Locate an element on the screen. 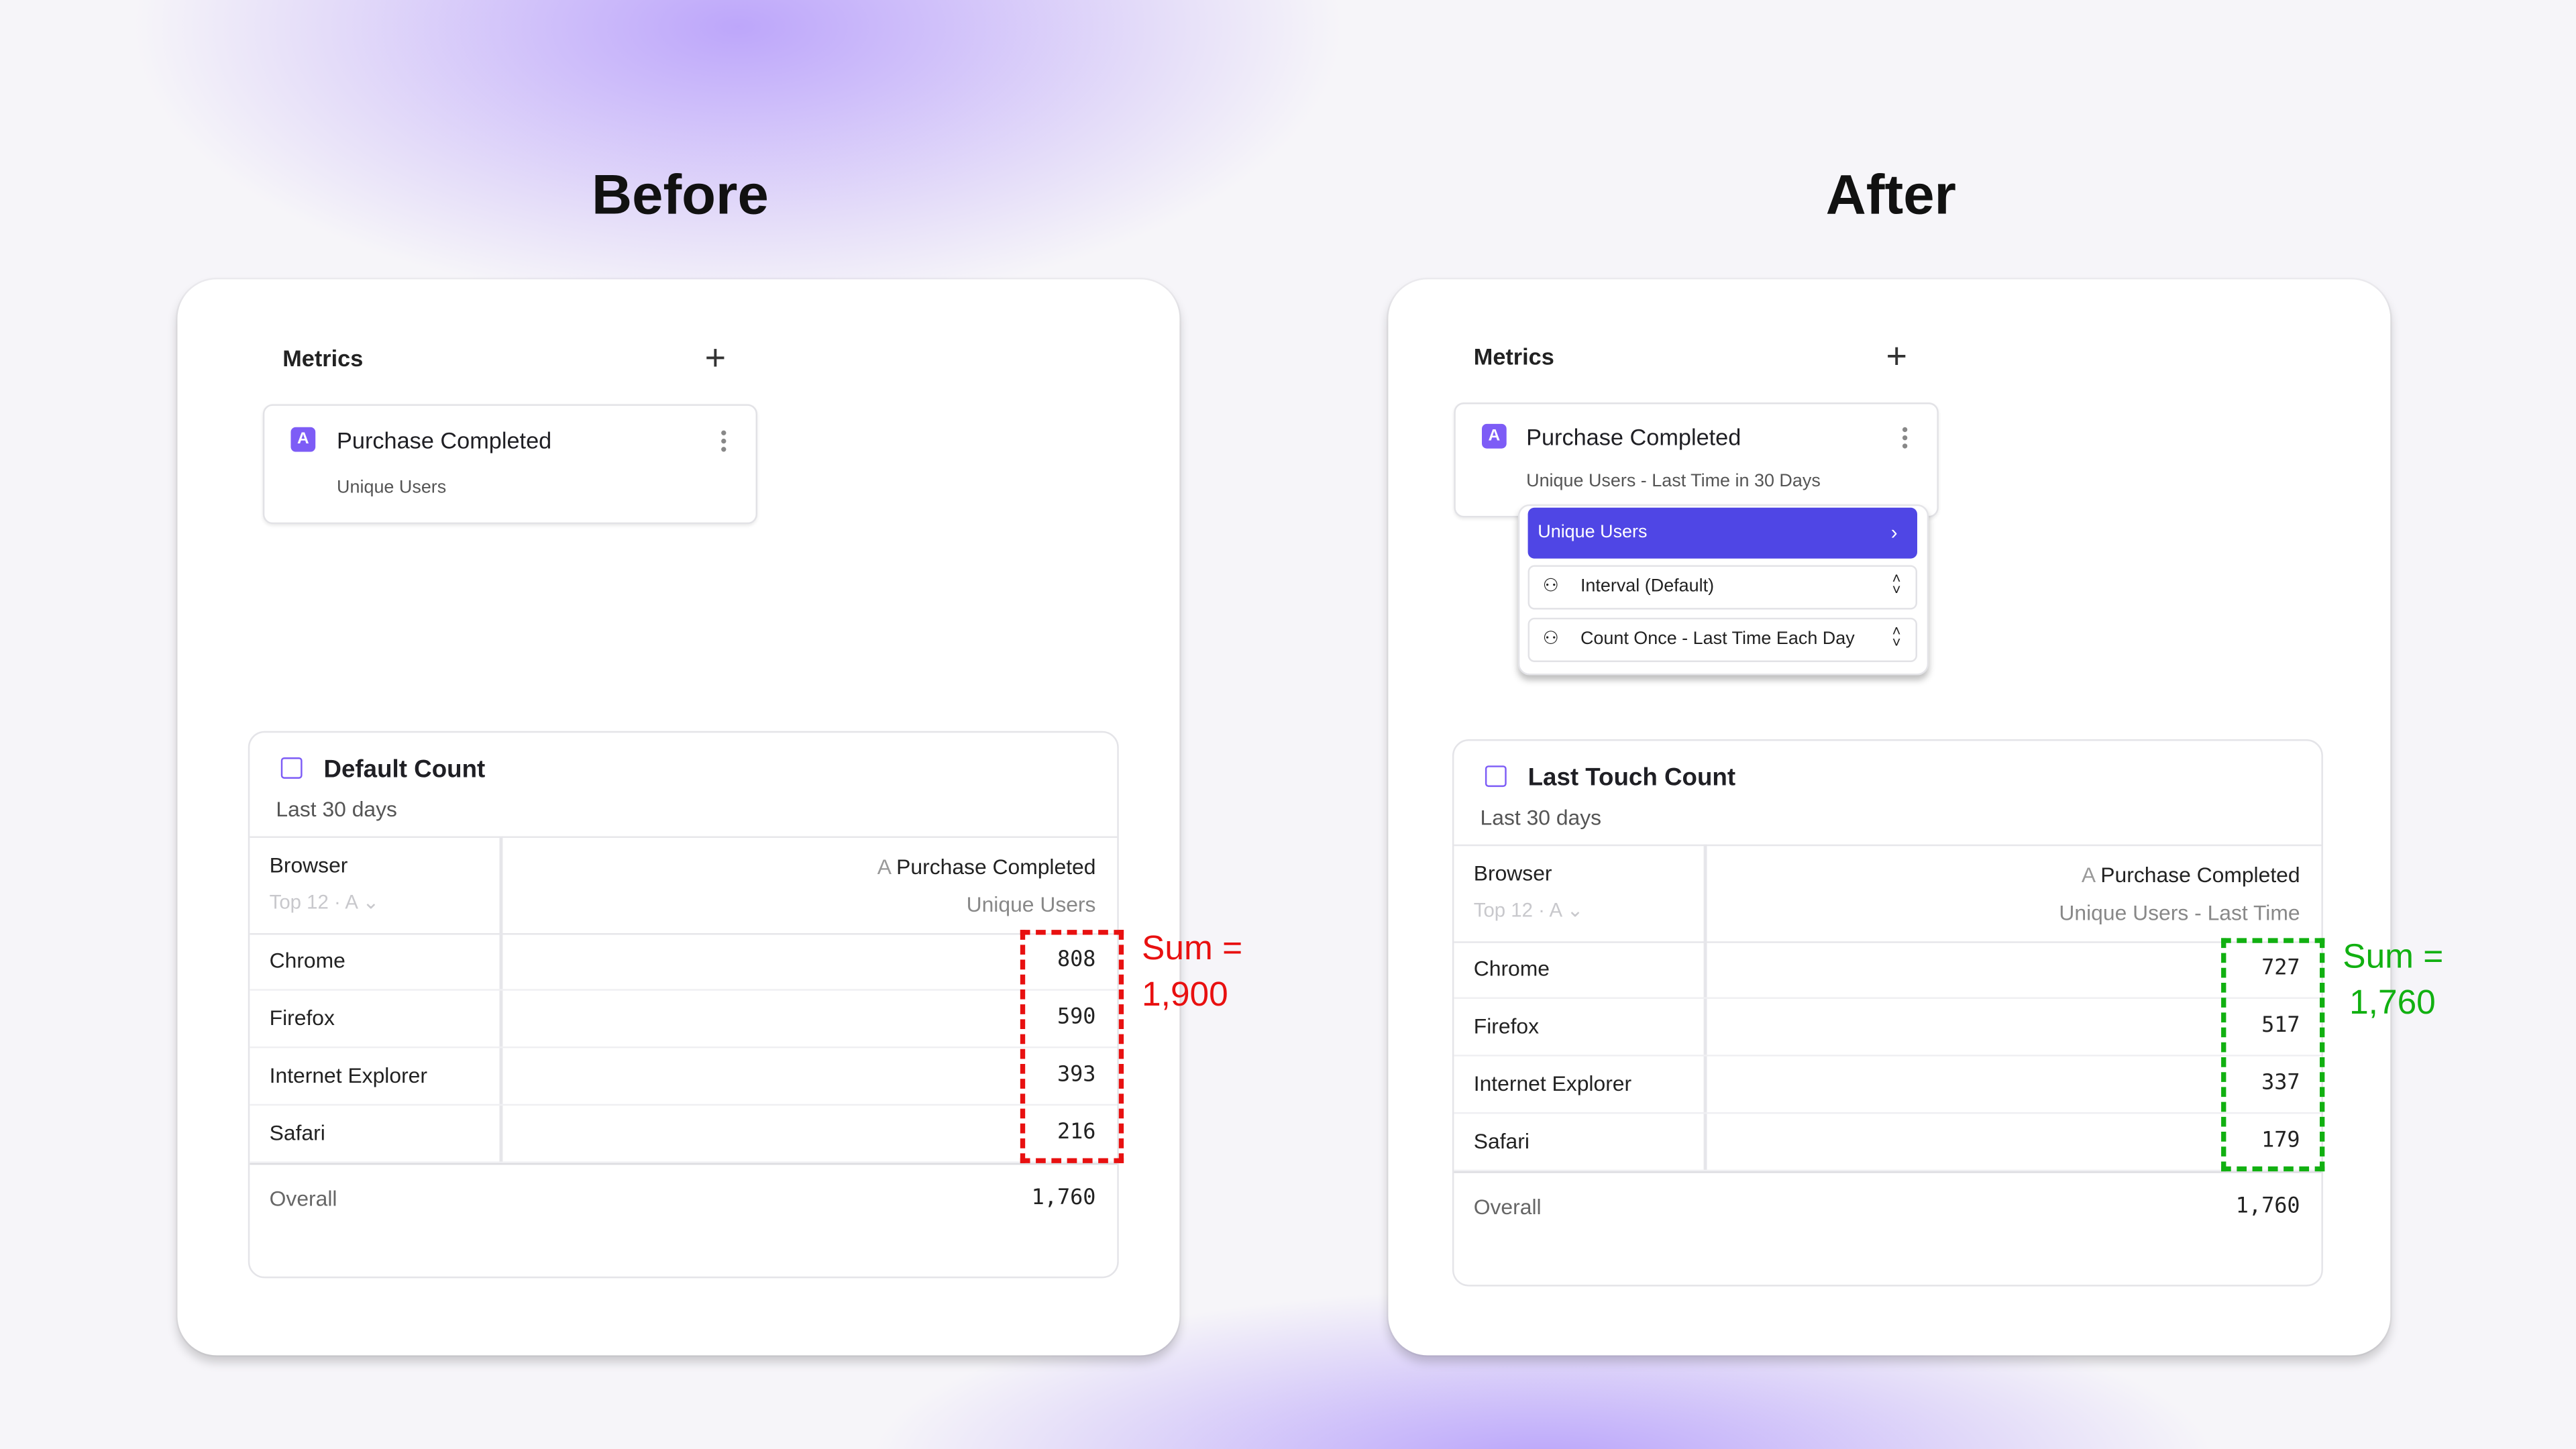 The image size is (2576, 1449). metric-value: 337 is located at coordinates (2280, 1083).